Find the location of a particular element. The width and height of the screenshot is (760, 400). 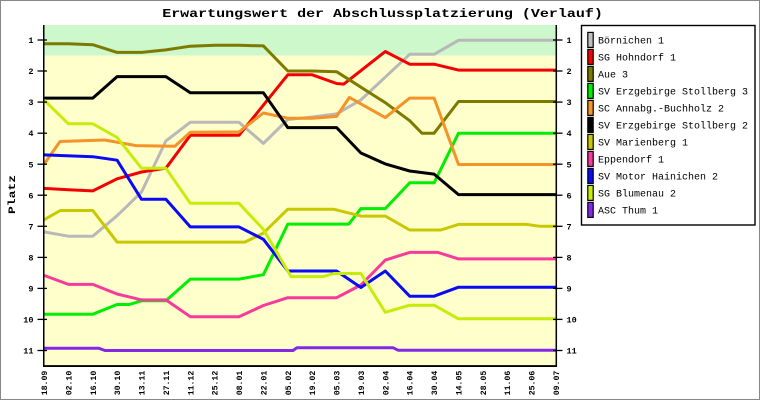

svg-text: 14.05 is located at coordinates (460, 383).